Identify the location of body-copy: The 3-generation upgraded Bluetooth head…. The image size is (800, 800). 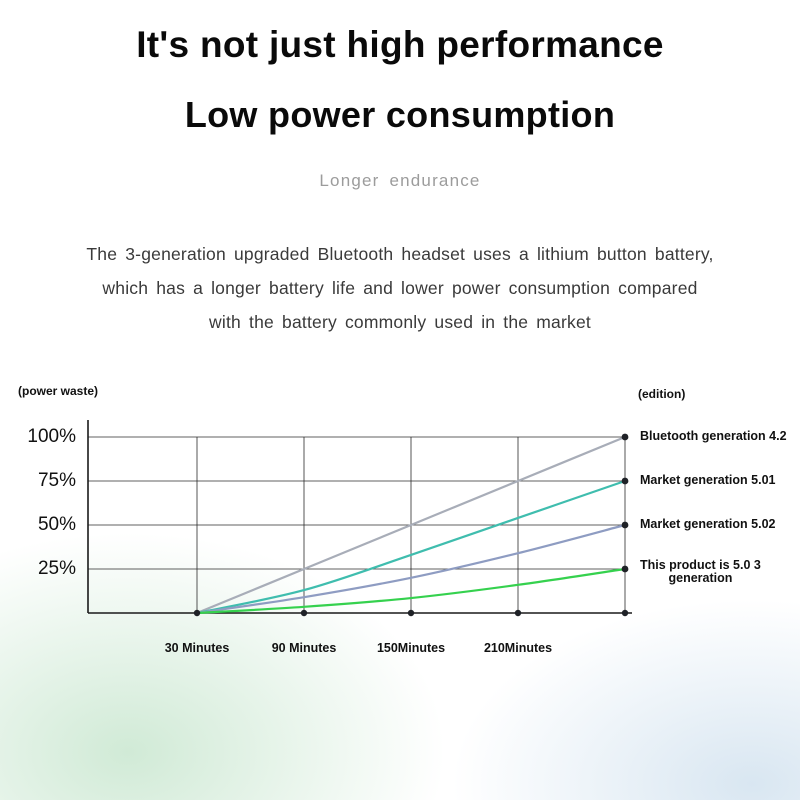
(400, 288).